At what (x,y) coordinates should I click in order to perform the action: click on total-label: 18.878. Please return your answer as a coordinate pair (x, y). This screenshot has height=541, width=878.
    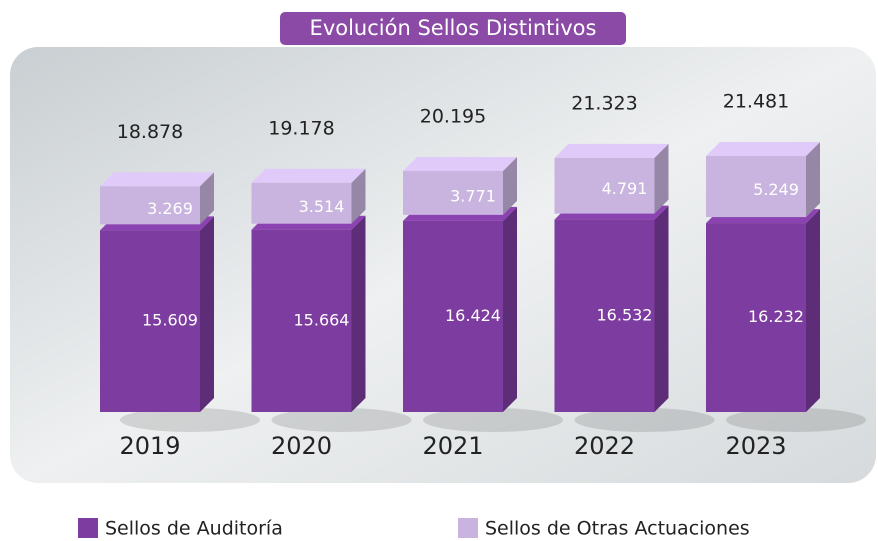
    Looking at the image, I should click on (150, 132).